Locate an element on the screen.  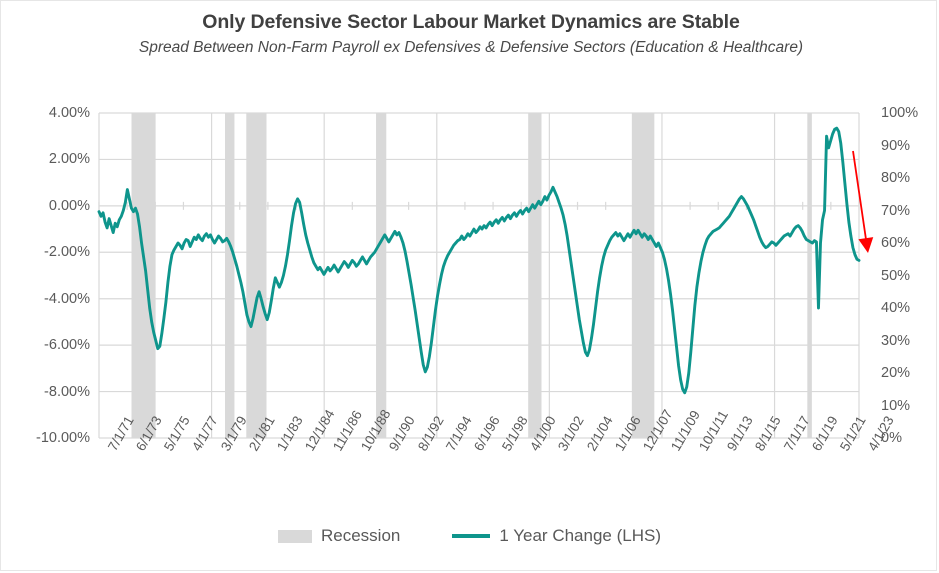
arrow-head is located at coordinates (866, 245).